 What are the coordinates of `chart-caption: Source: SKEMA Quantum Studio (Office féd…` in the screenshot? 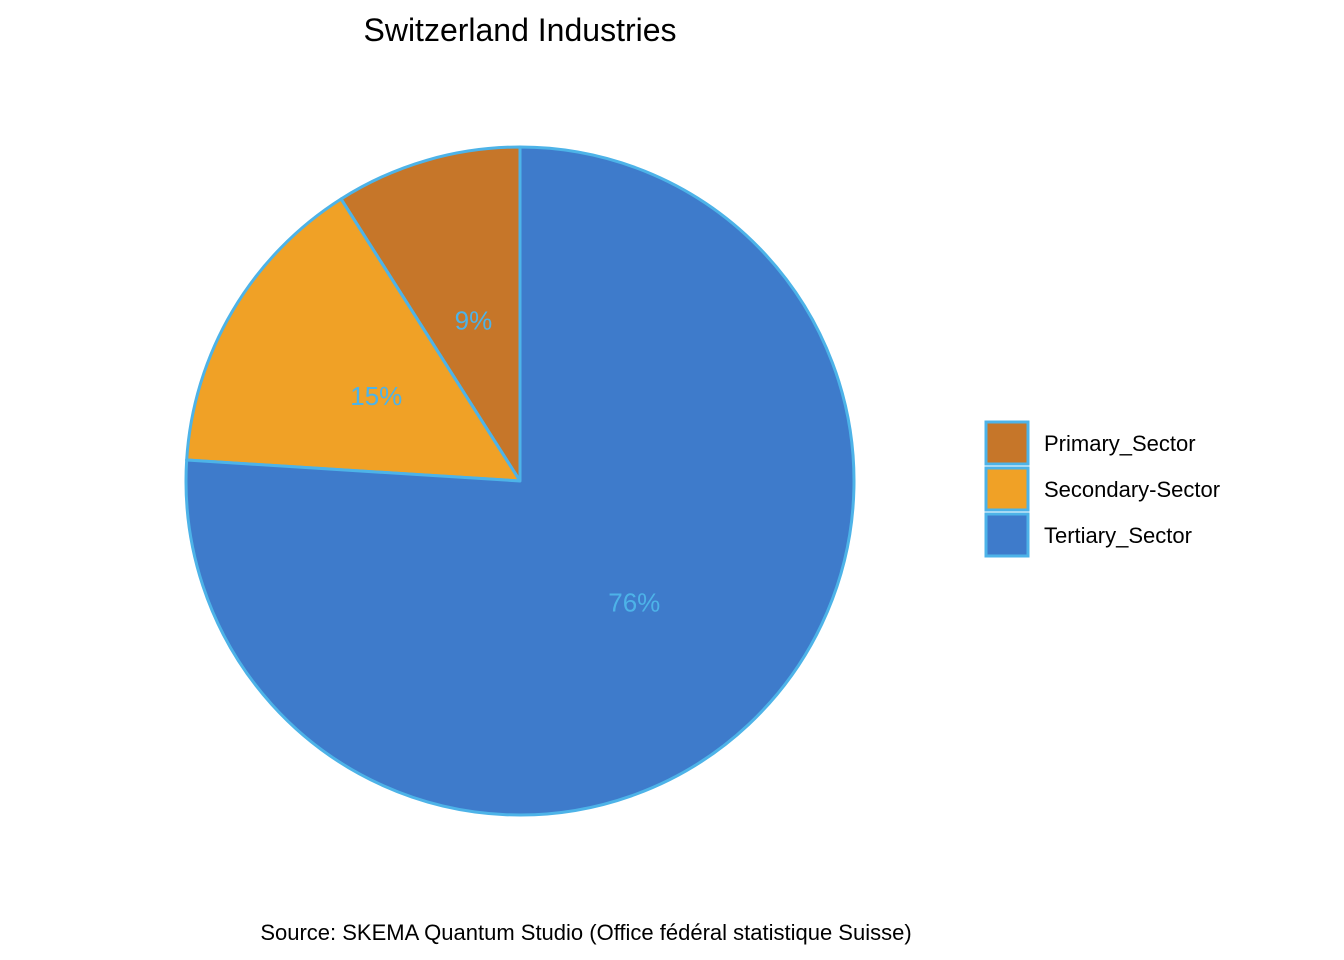 It's located at (585, 932).